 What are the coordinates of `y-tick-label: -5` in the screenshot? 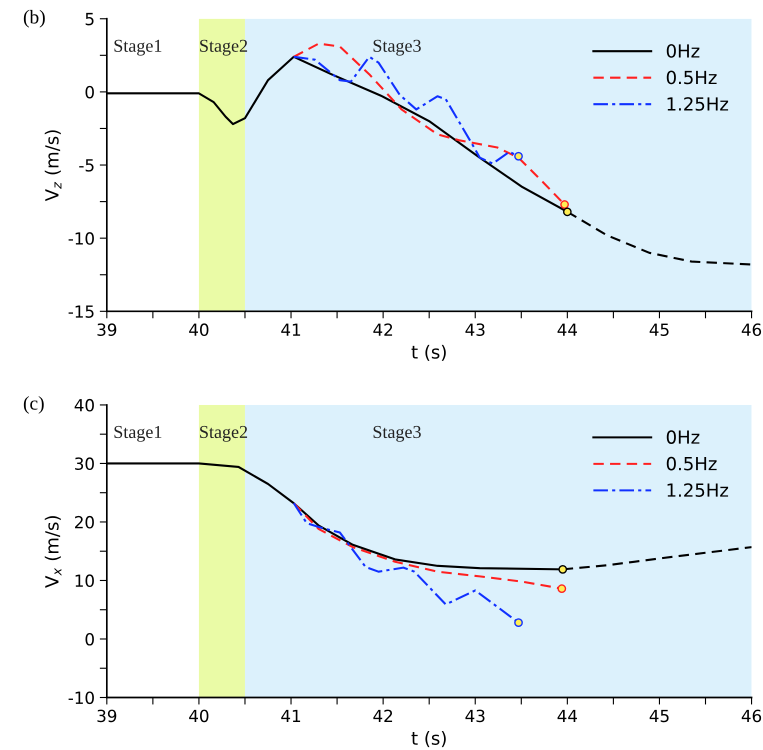 It's located at (86, 165).